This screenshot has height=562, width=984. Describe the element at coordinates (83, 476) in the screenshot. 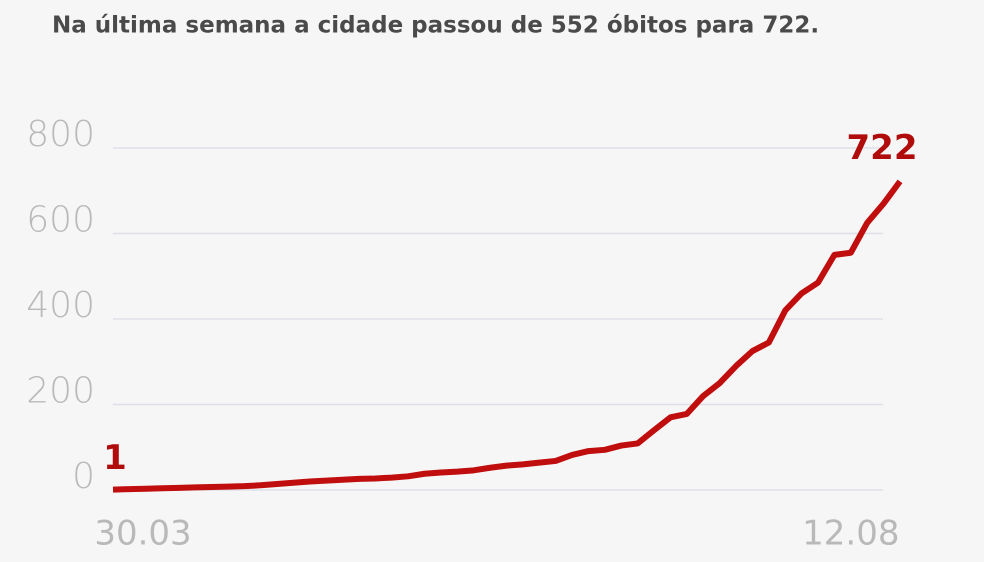

I see `y-tick-label: 0` at that location.